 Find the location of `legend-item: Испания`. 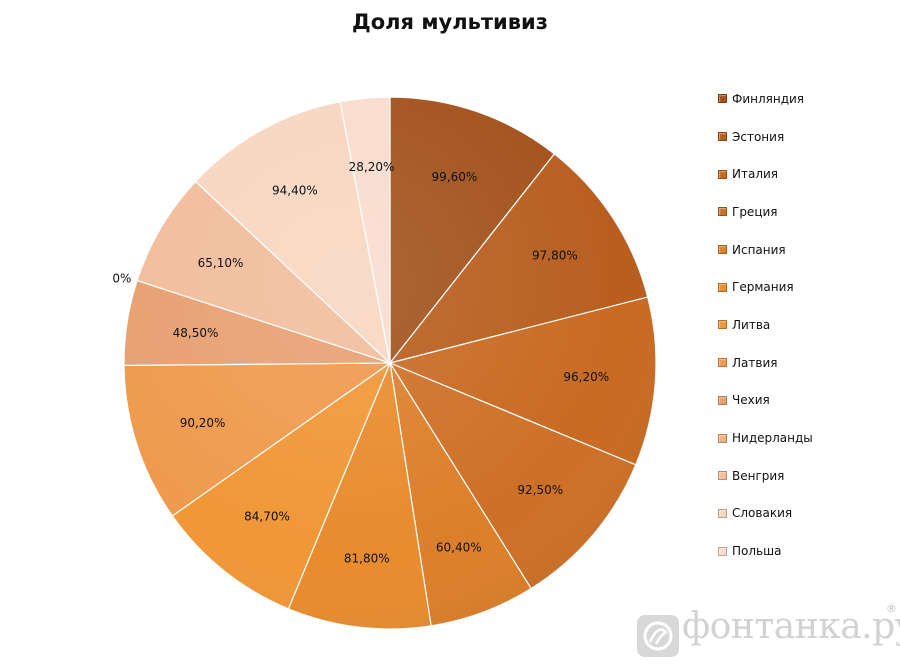

legend-item: Испания is located at coordinates (803, 250).